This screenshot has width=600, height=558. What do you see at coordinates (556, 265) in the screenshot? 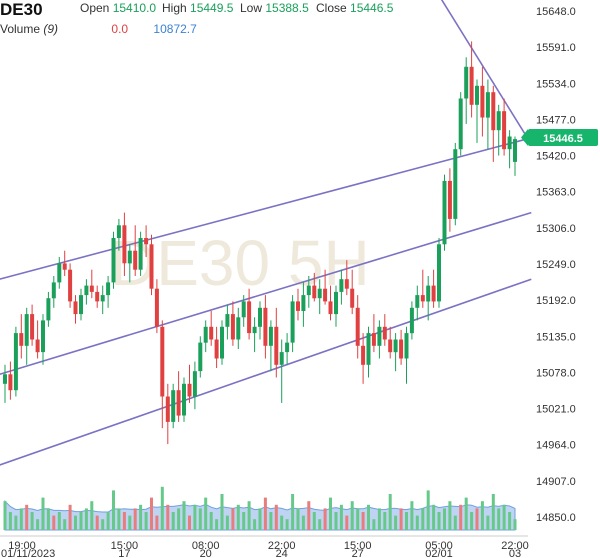
I see `y-tick-label: 15249.0` at bounding box center [556, 265].